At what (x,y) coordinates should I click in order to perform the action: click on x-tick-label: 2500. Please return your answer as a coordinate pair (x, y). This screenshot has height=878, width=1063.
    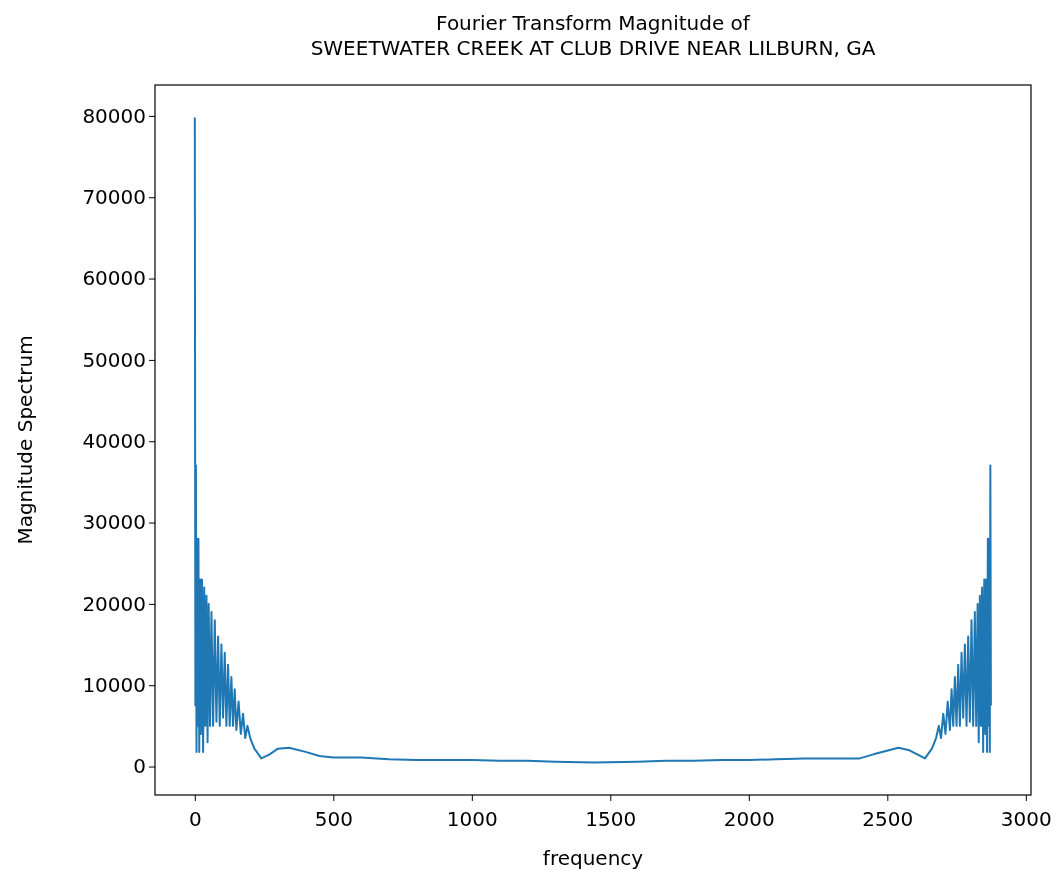
    Looking at the image, I should click on (888, 819).